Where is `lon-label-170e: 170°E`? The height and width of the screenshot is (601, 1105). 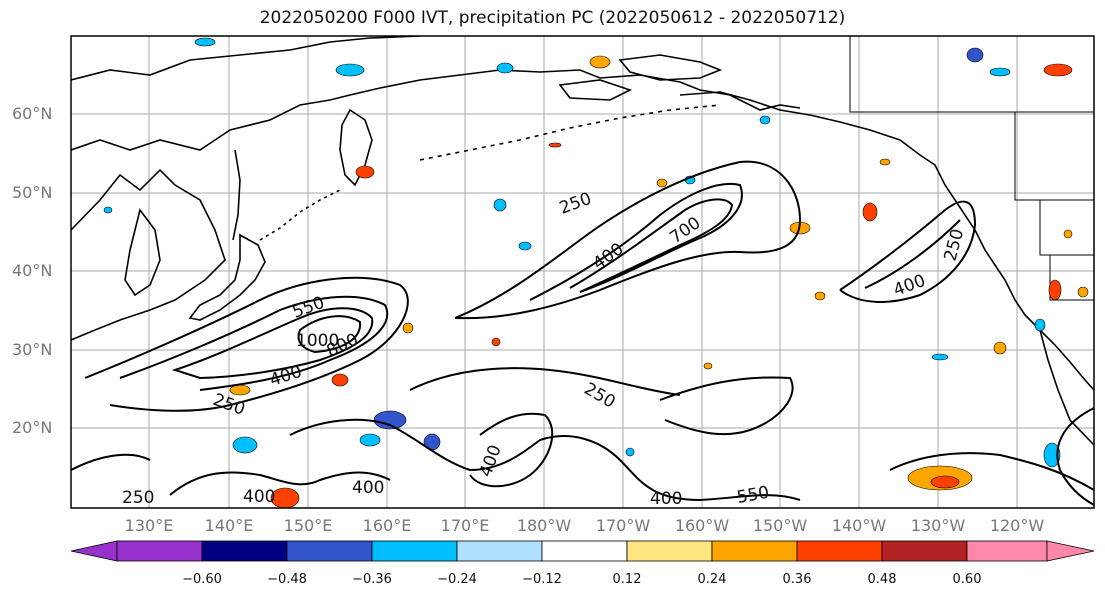
lon-label-170e: 170°E is located at coordinates (465, 525).